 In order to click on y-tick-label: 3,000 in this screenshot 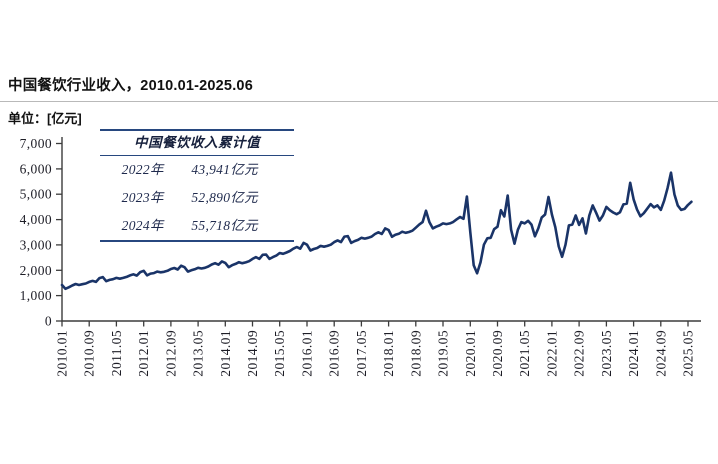, I will do `click(36, 244)`.